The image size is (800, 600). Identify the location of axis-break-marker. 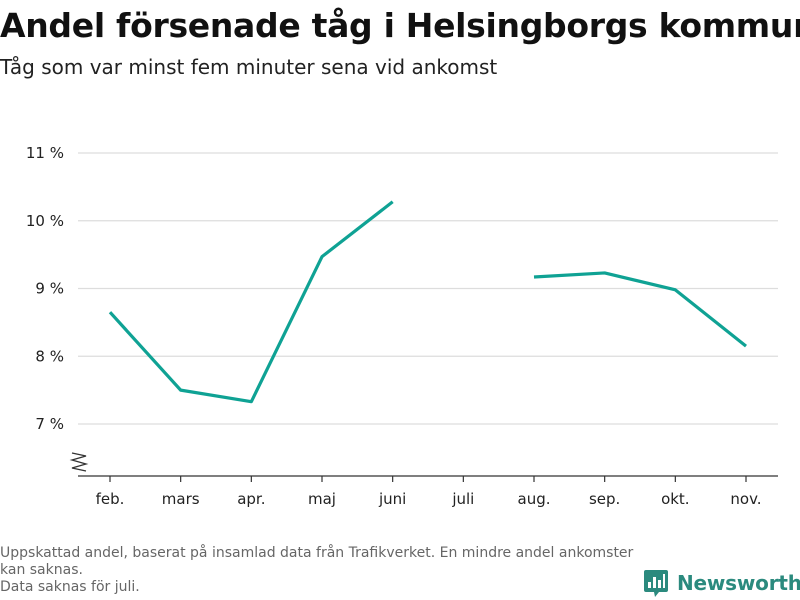
(79, 462).